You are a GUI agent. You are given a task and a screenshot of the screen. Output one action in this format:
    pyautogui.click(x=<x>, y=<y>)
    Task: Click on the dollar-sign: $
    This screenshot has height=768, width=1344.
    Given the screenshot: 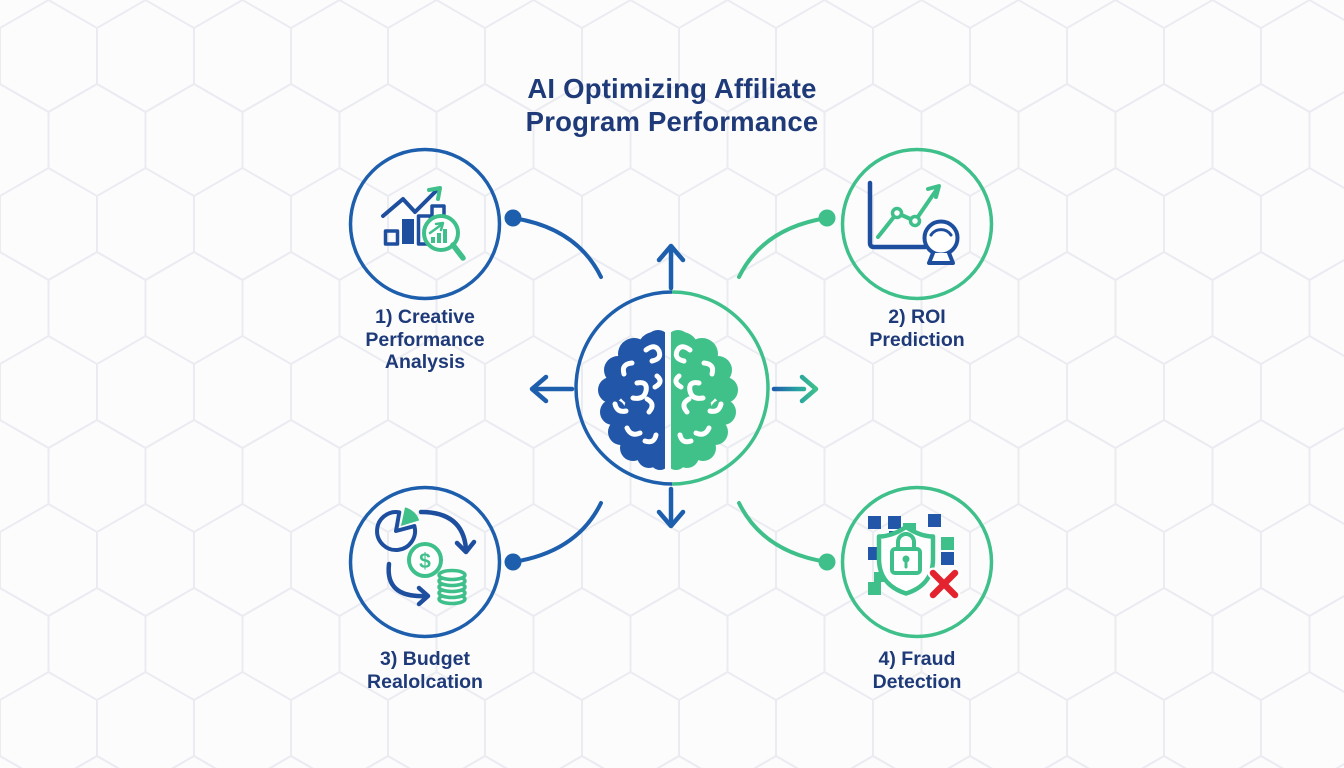 What is the action you would take?
    pyautogui.click(x=425, y=561)
    